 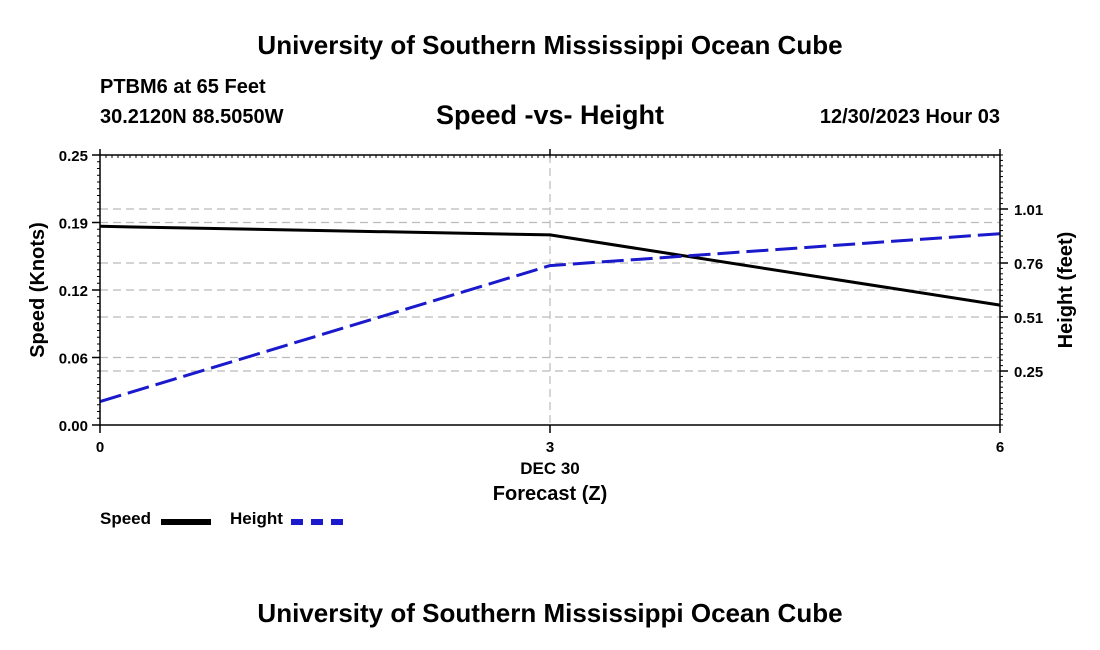 I want to click on y-right-tick-label: 0.25, so click(x=1028, y=372).